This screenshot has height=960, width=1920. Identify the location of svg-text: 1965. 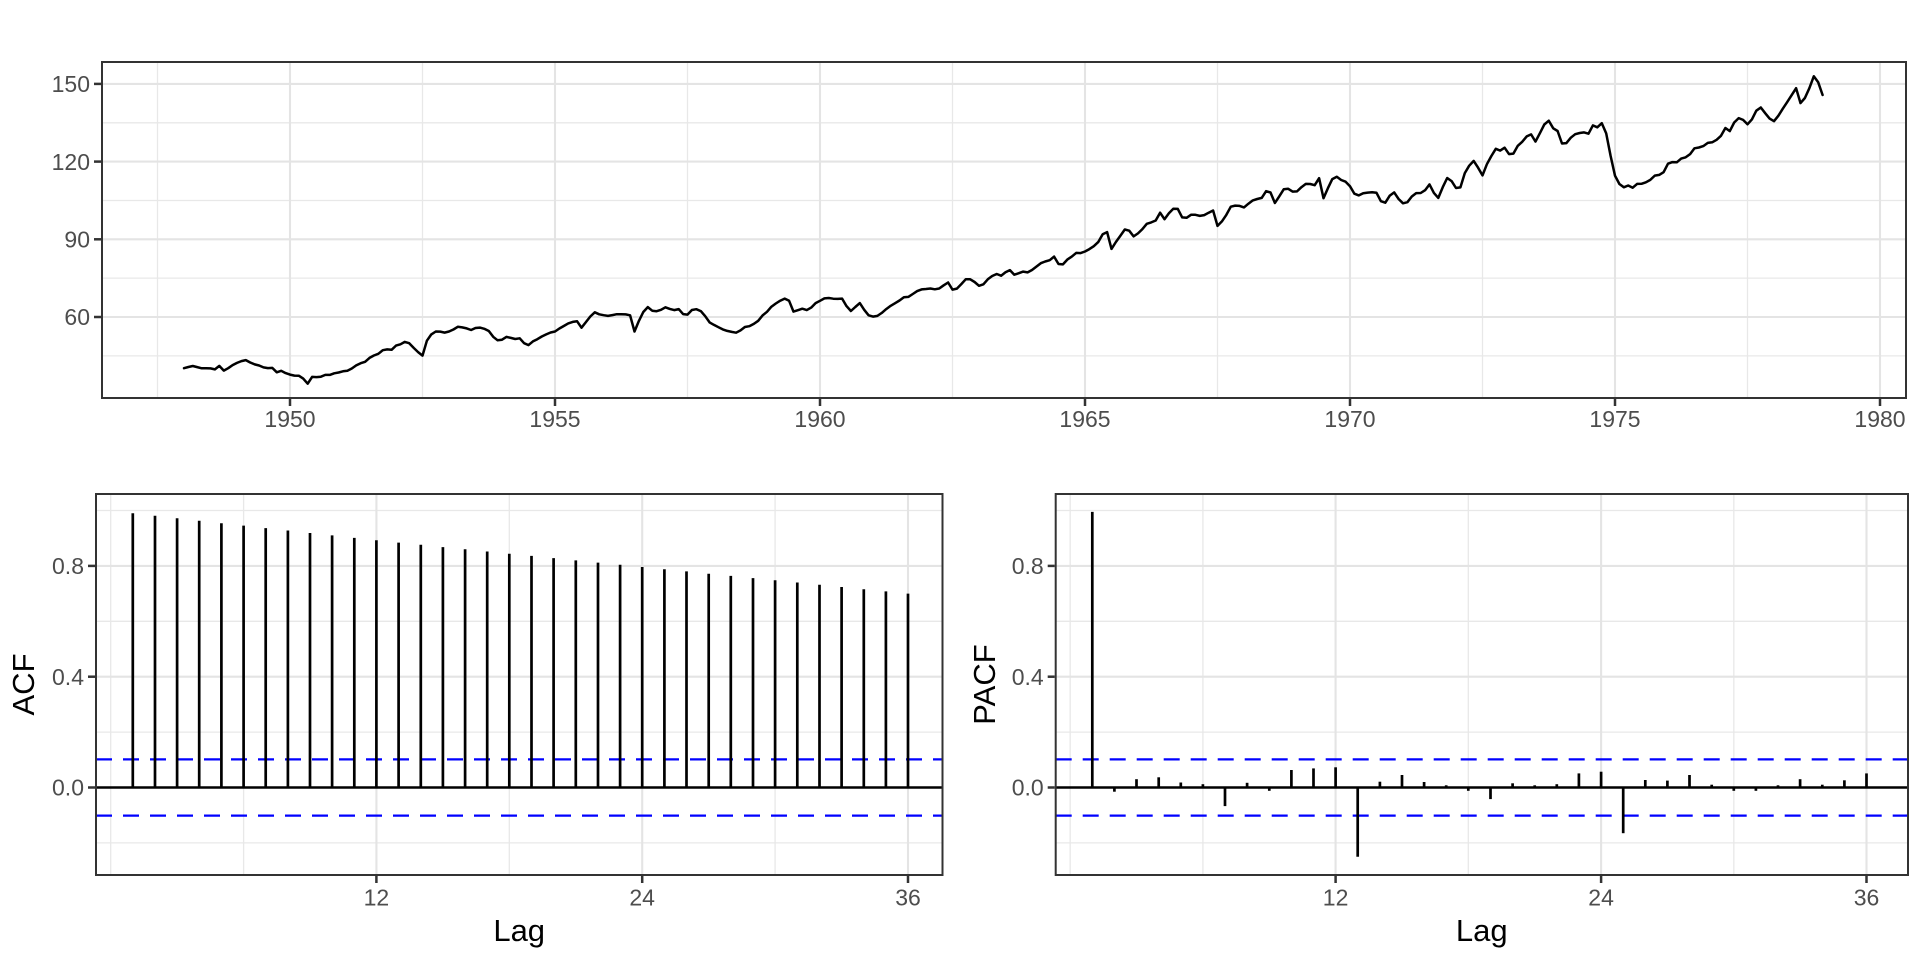
(1084, 419).